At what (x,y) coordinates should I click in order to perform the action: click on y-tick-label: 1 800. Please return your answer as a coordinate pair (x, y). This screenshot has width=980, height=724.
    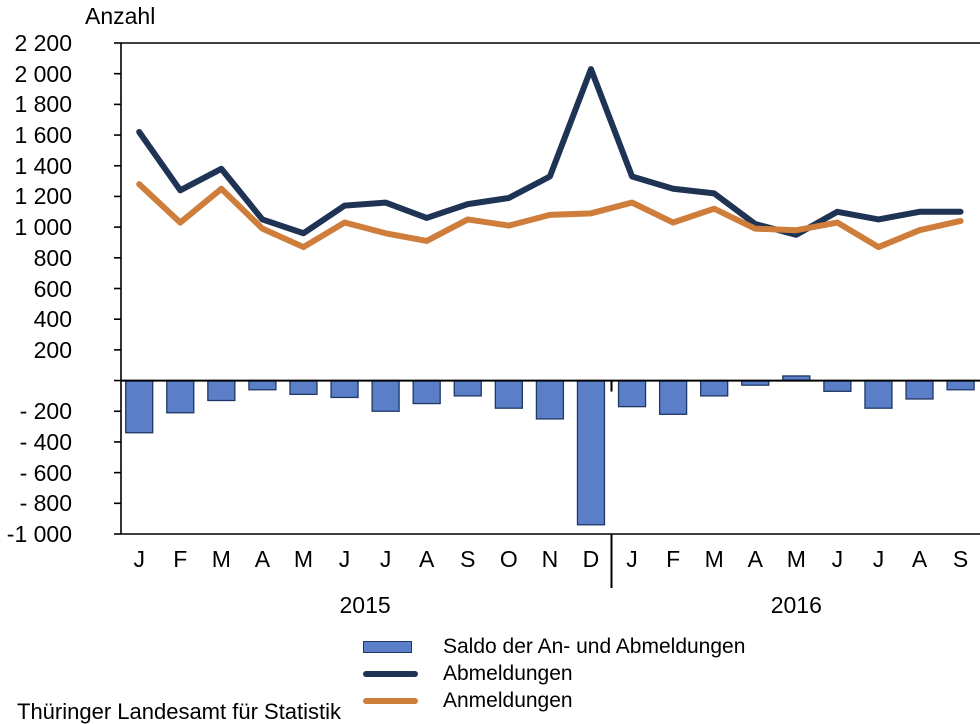
    Looking at the image, I should click on (43, 104).